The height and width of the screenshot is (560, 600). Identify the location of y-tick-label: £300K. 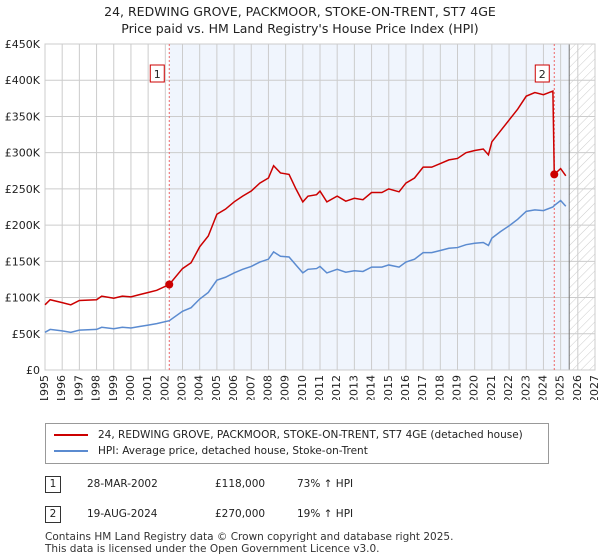
(23, 153).